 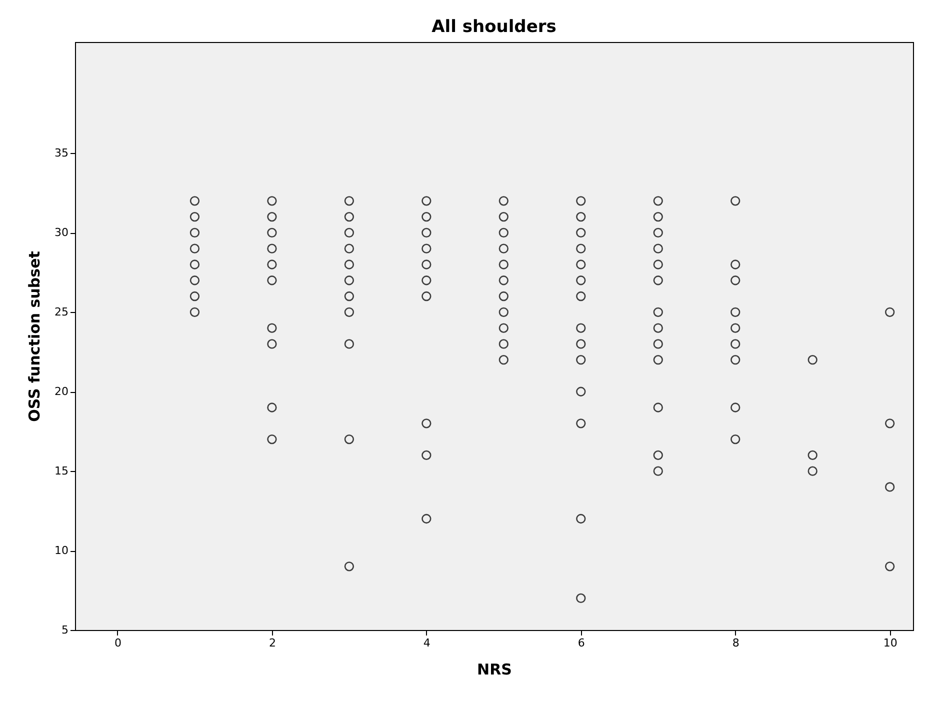 I want to click on chart-title: All shoulders, so click(x=494, y=27).